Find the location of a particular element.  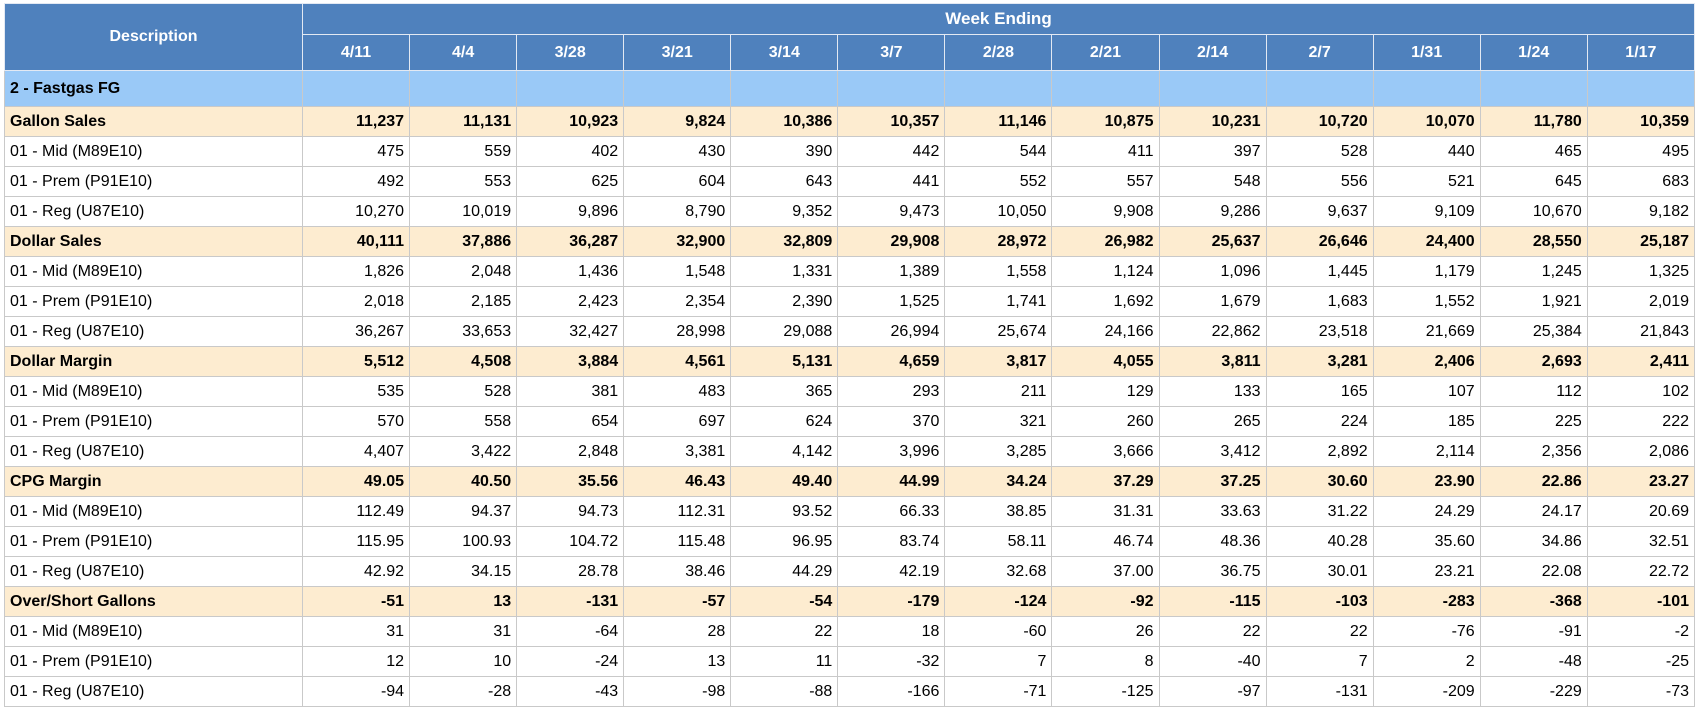

value-cell: -115 is located at coordinates (1212, 601).